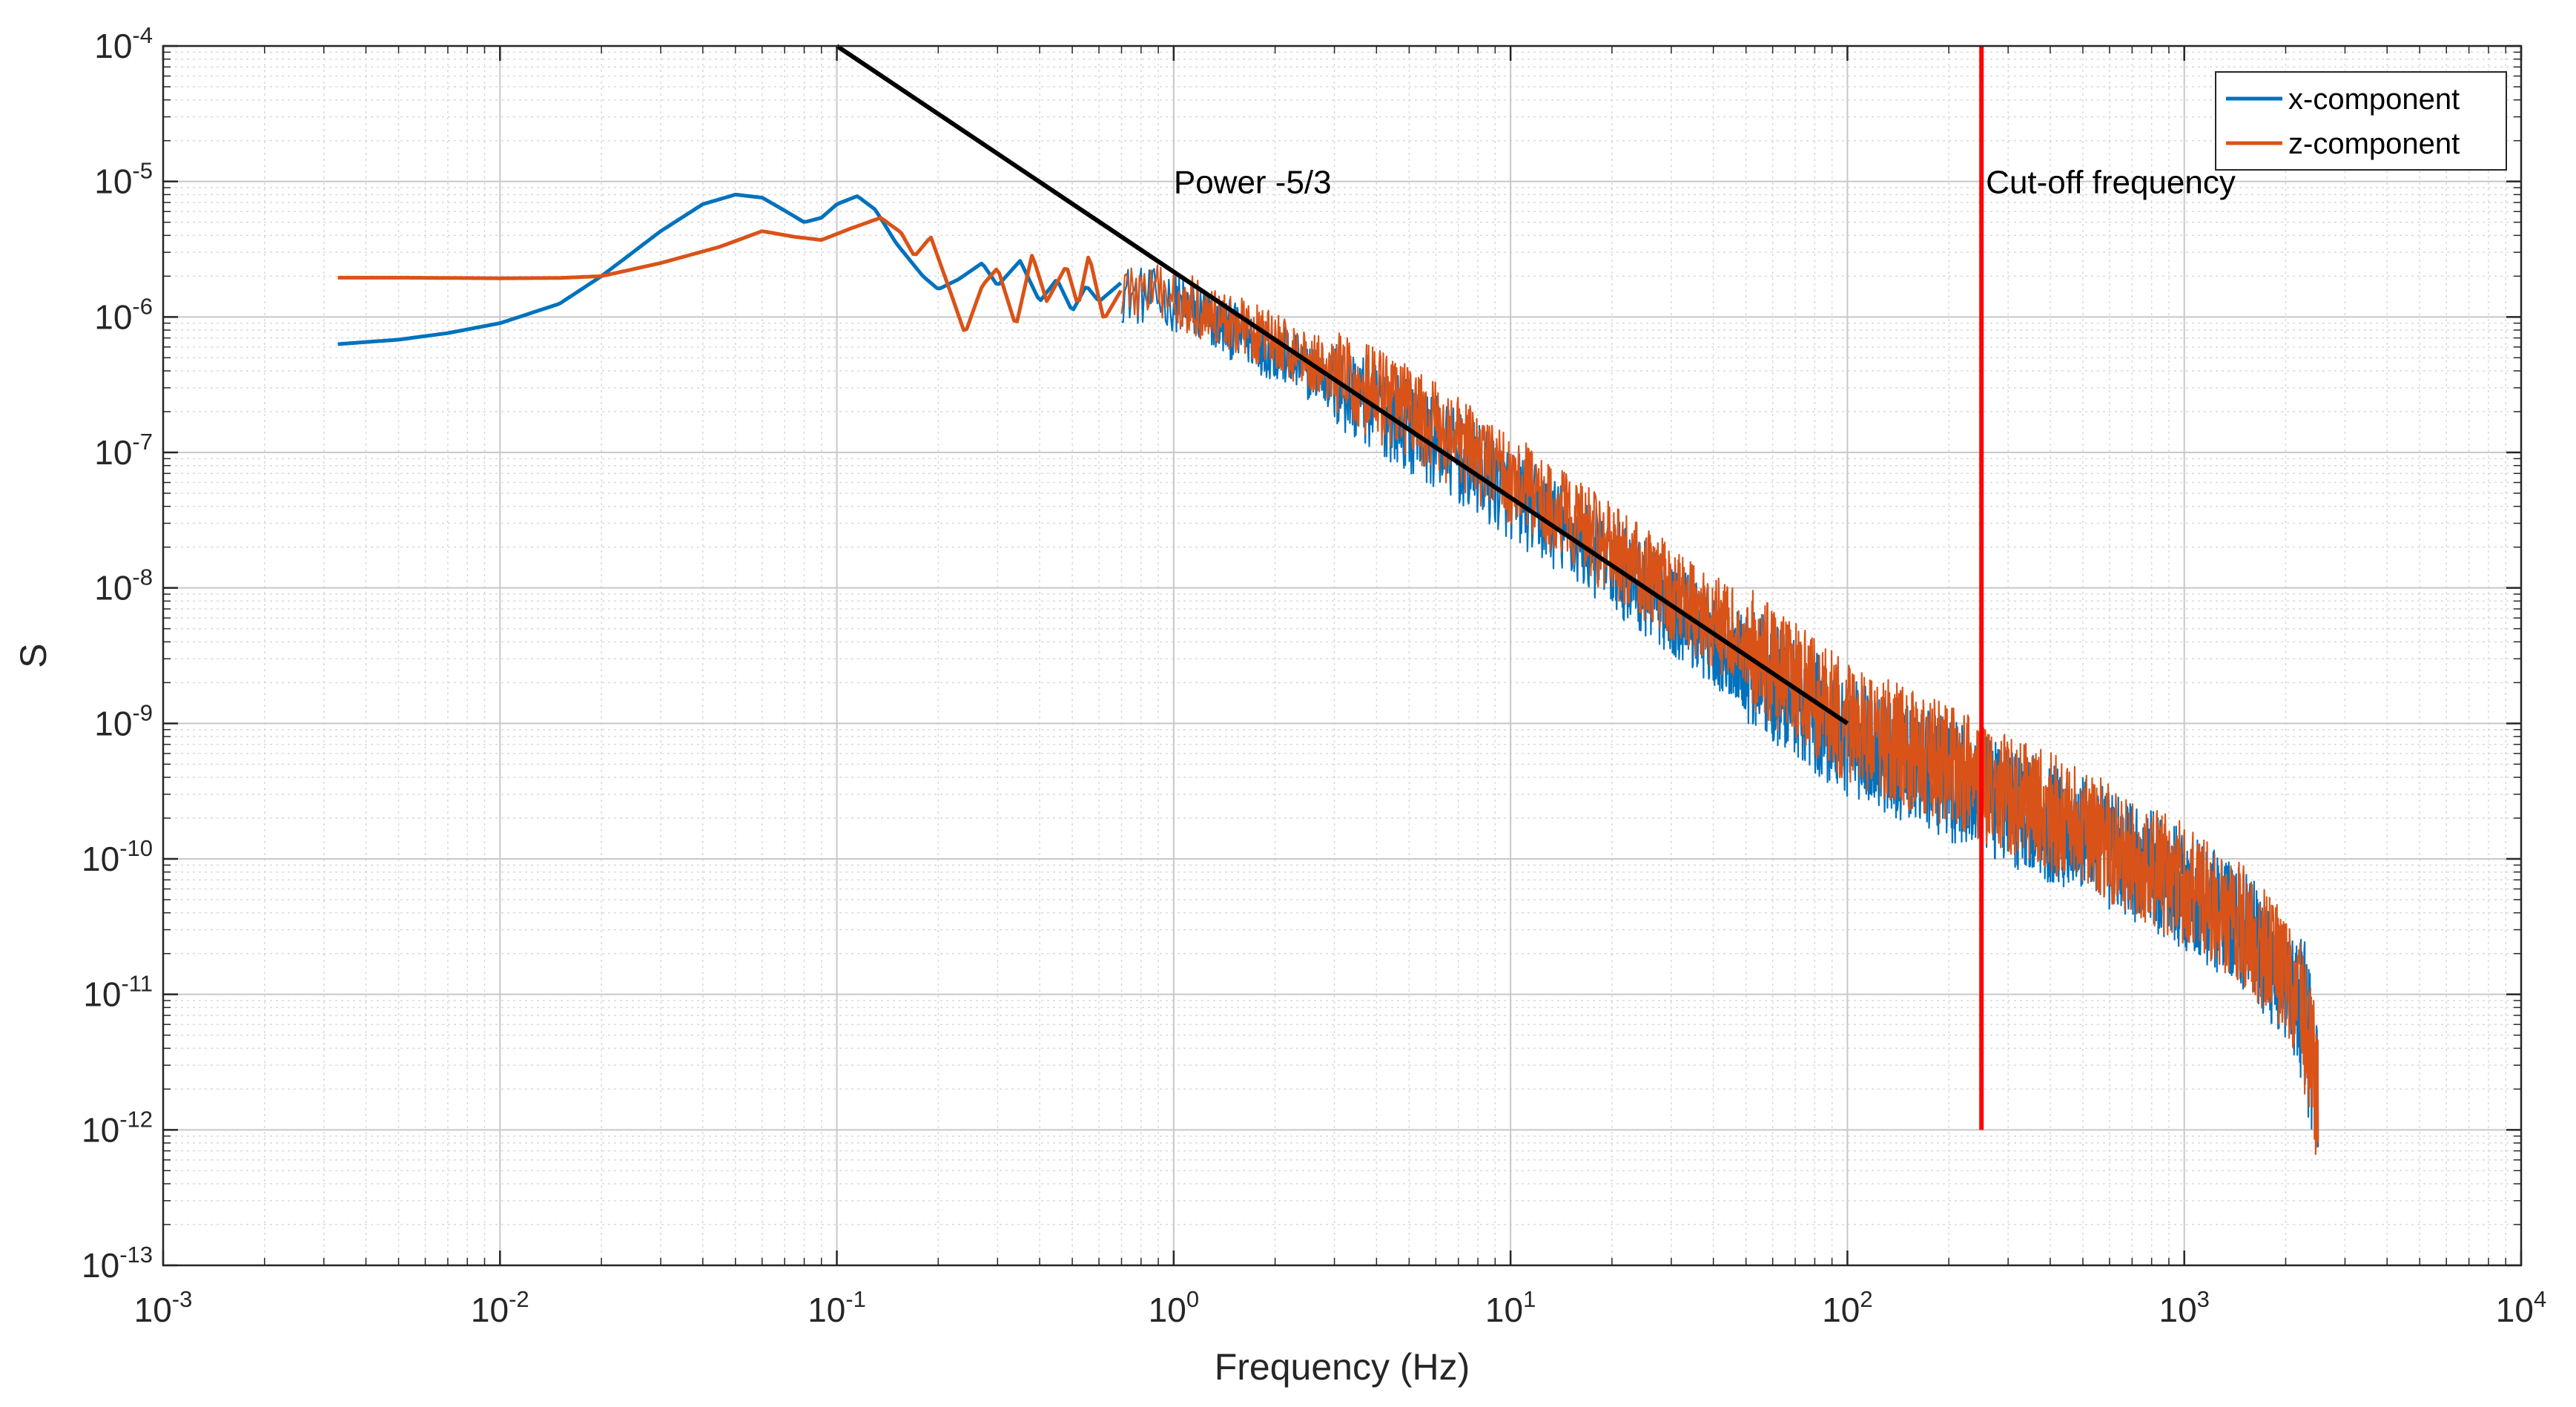 The height and width of the screenshot is (1407, 2576). What do you see at coordinates (1340, 1307) in the screenshot?
I see `x-tick-labels: 10⁻³ 10⁻² 10⁻¹ 10⁰ 10¹ 10² 10³ 10⁴` at bounding box center [1340, 1307].